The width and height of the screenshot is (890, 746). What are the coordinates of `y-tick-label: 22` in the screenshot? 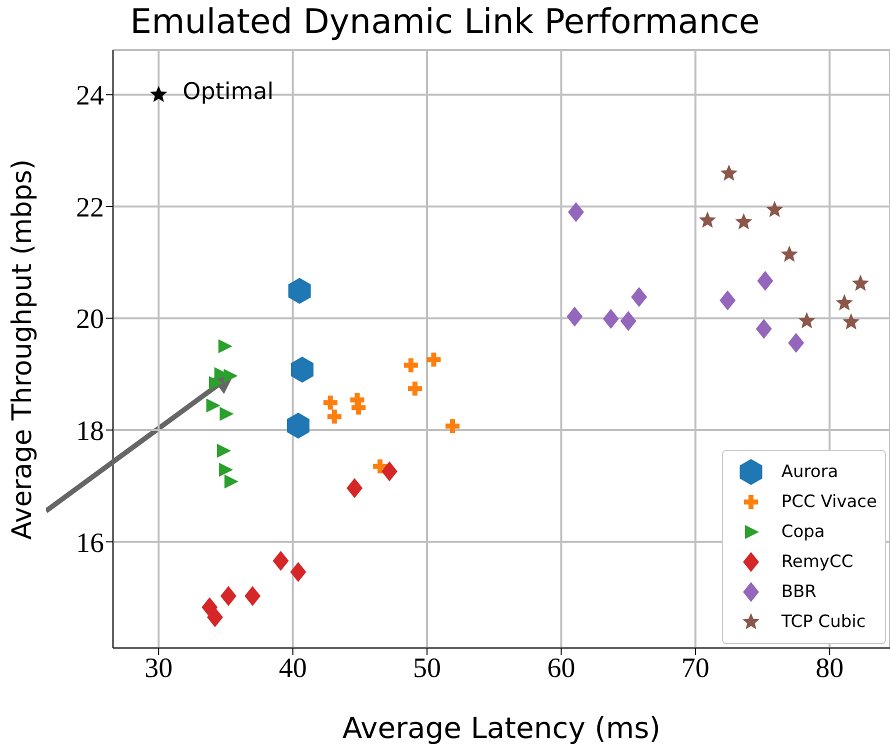 It's located at (90, 208).